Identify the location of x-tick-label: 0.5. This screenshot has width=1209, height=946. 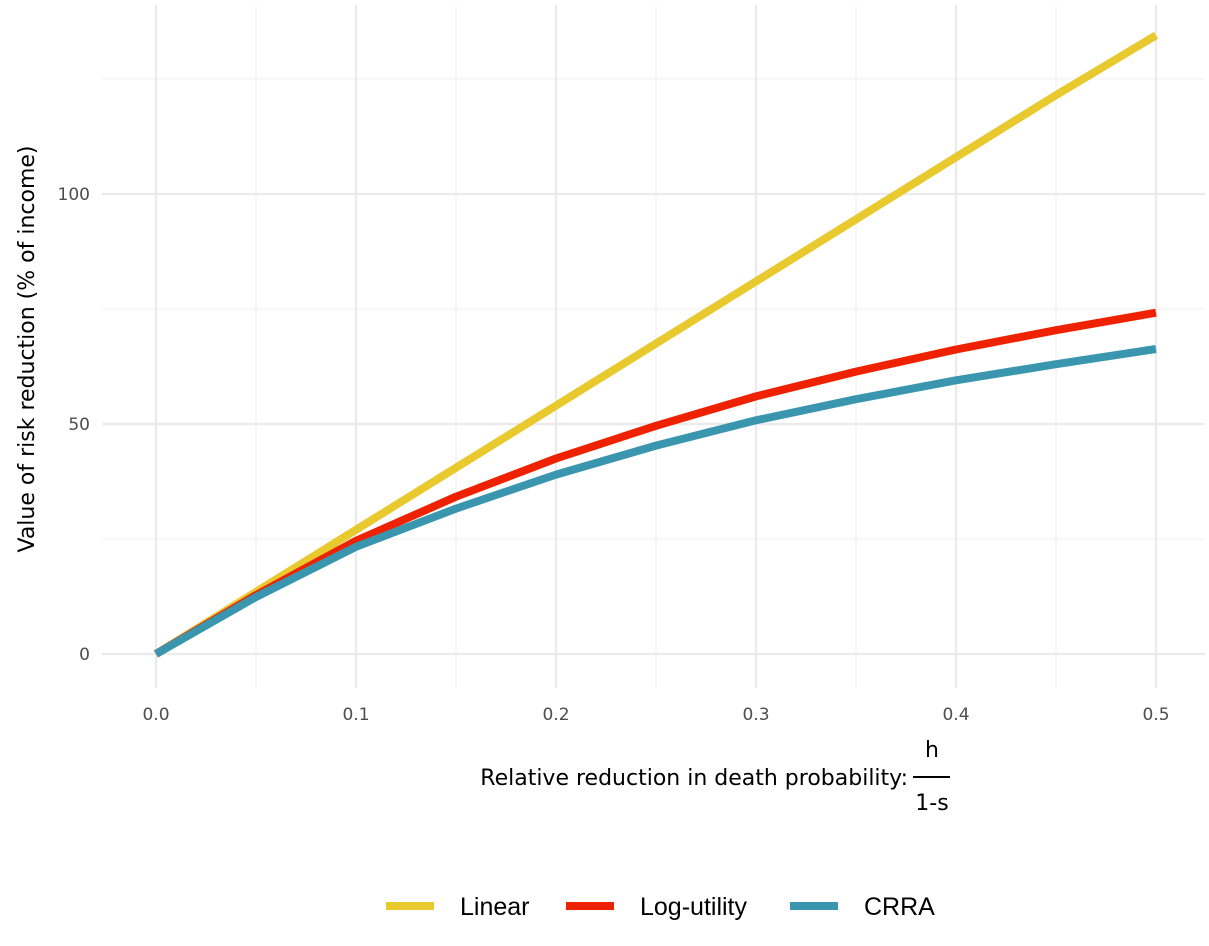
(1155, 715).